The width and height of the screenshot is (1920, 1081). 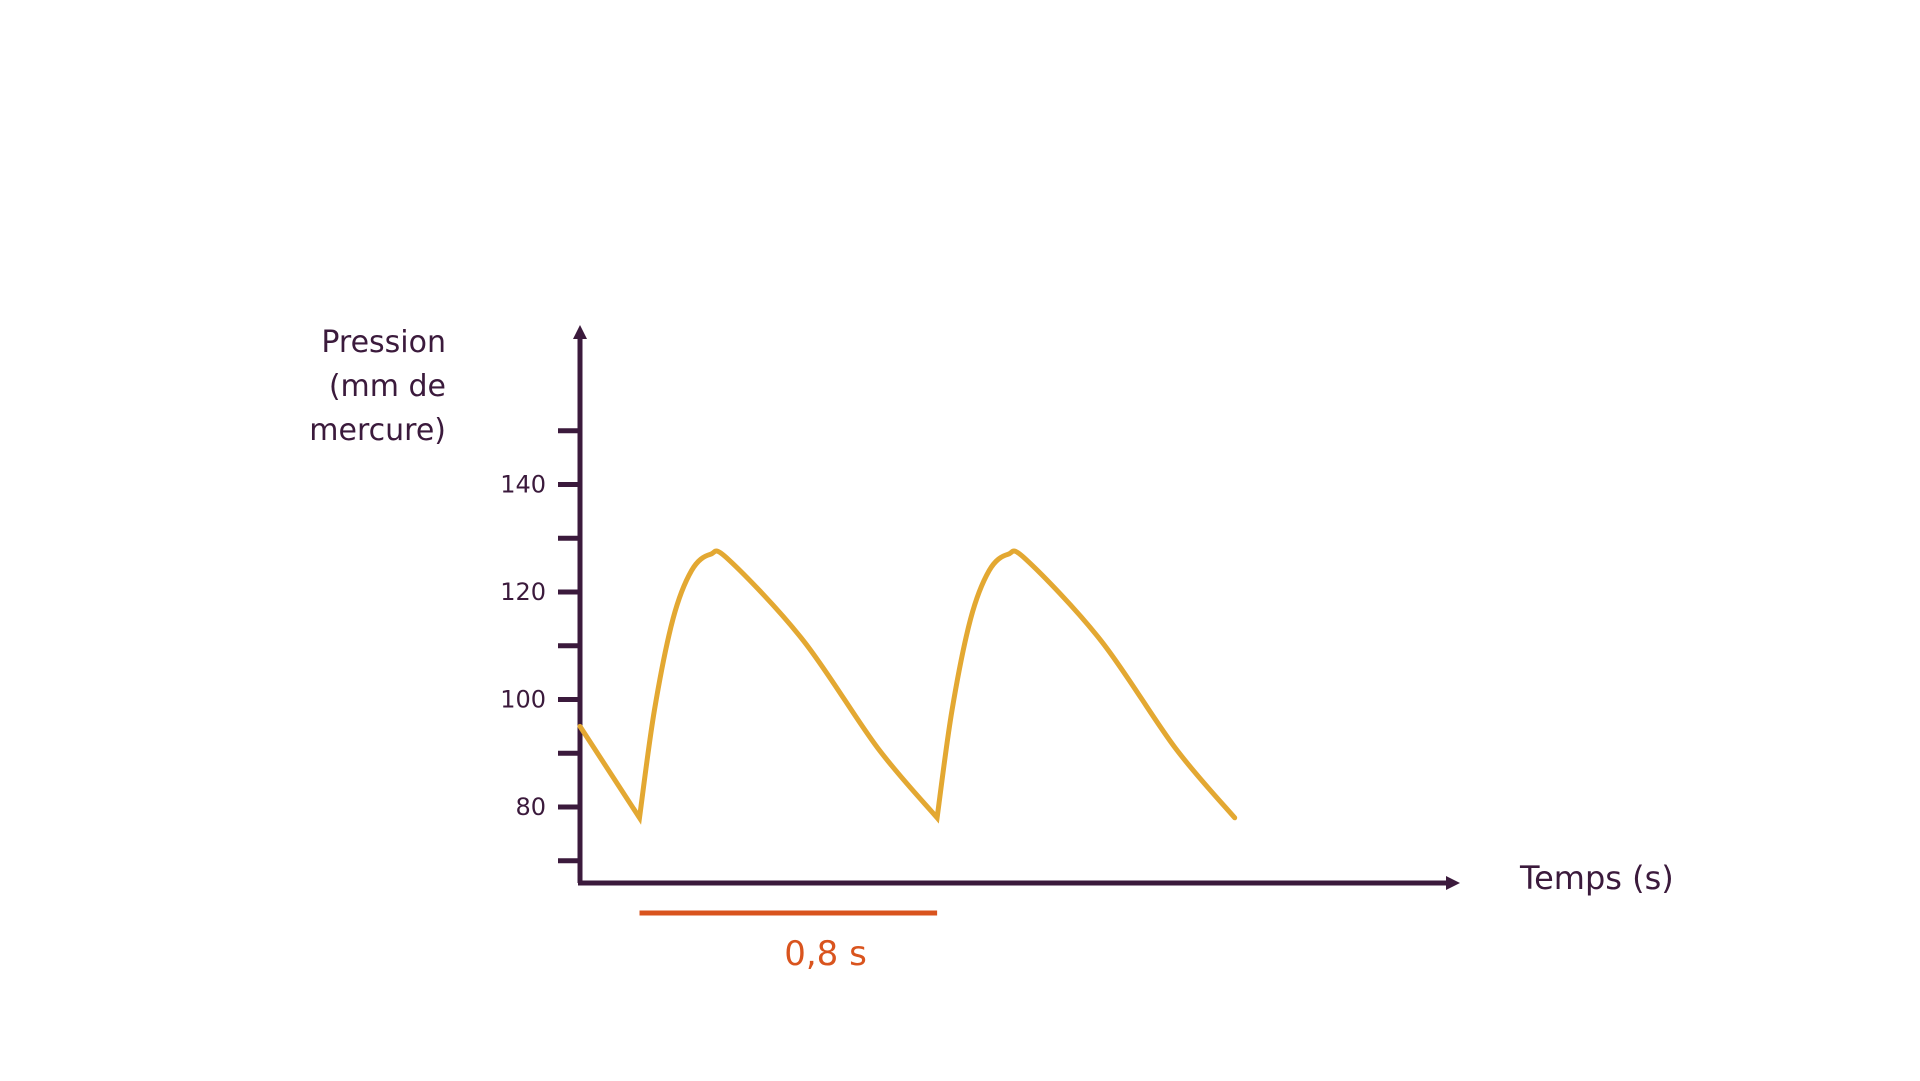 What do you see at coordinates (523, 700) in the screenshot?
I see `y-tick-label-100: 100` at bounding box center [523, 700].